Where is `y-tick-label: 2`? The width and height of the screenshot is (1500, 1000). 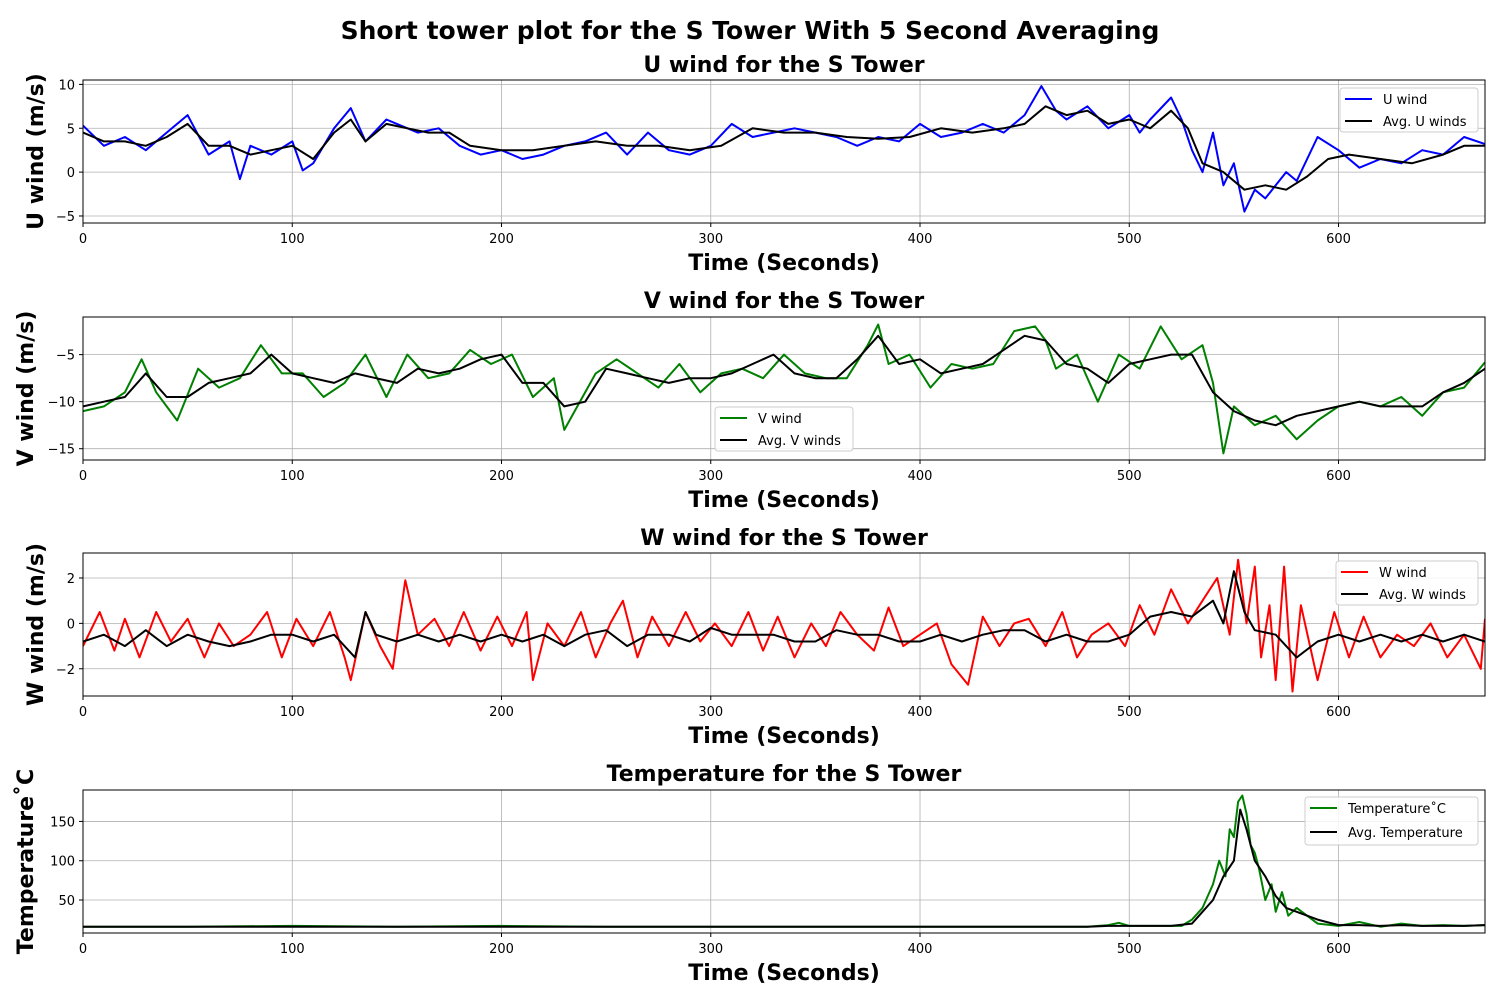
y-tick-label: 2 is located at coordinates (71, 579).